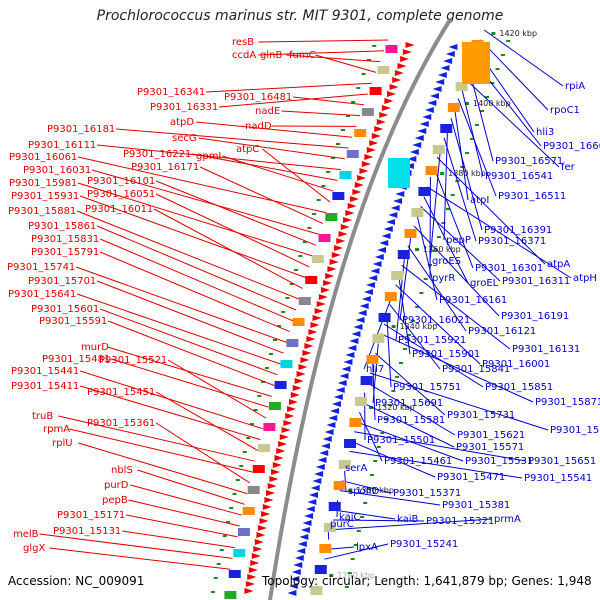 The height and width of the screenshot is (600, 600). I want to click on gene-label-left: P9301_16221, so click(157, 154).